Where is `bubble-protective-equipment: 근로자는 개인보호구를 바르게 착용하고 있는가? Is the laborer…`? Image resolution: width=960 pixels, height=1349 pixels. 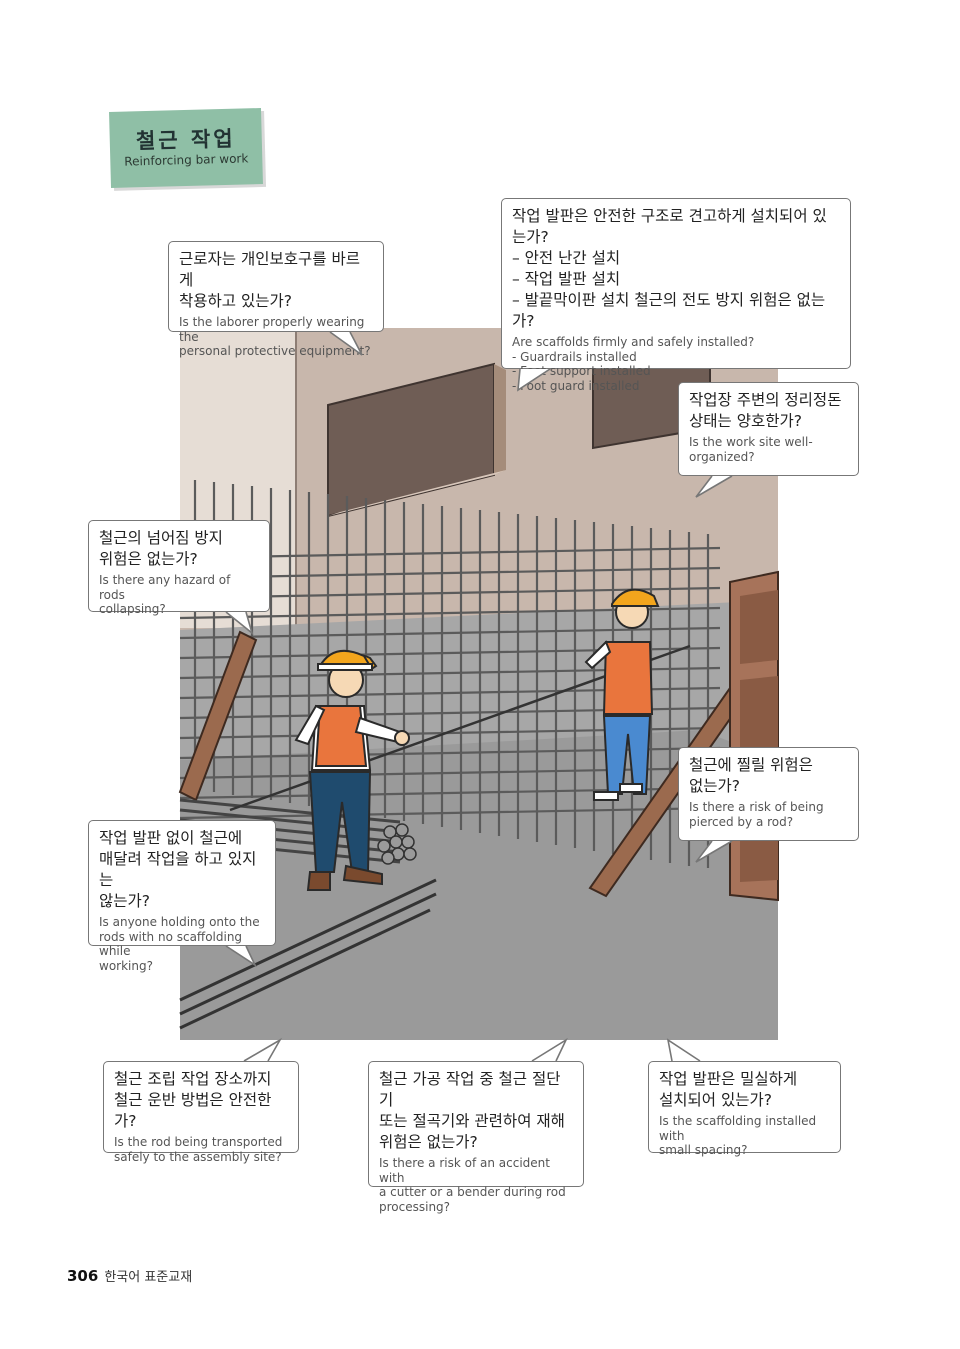
bubble-protective-equipment: 근로자는 개인보호구를 바르게 착용하고 있는가? Is the laborer… is located at coordinates (276, 299).